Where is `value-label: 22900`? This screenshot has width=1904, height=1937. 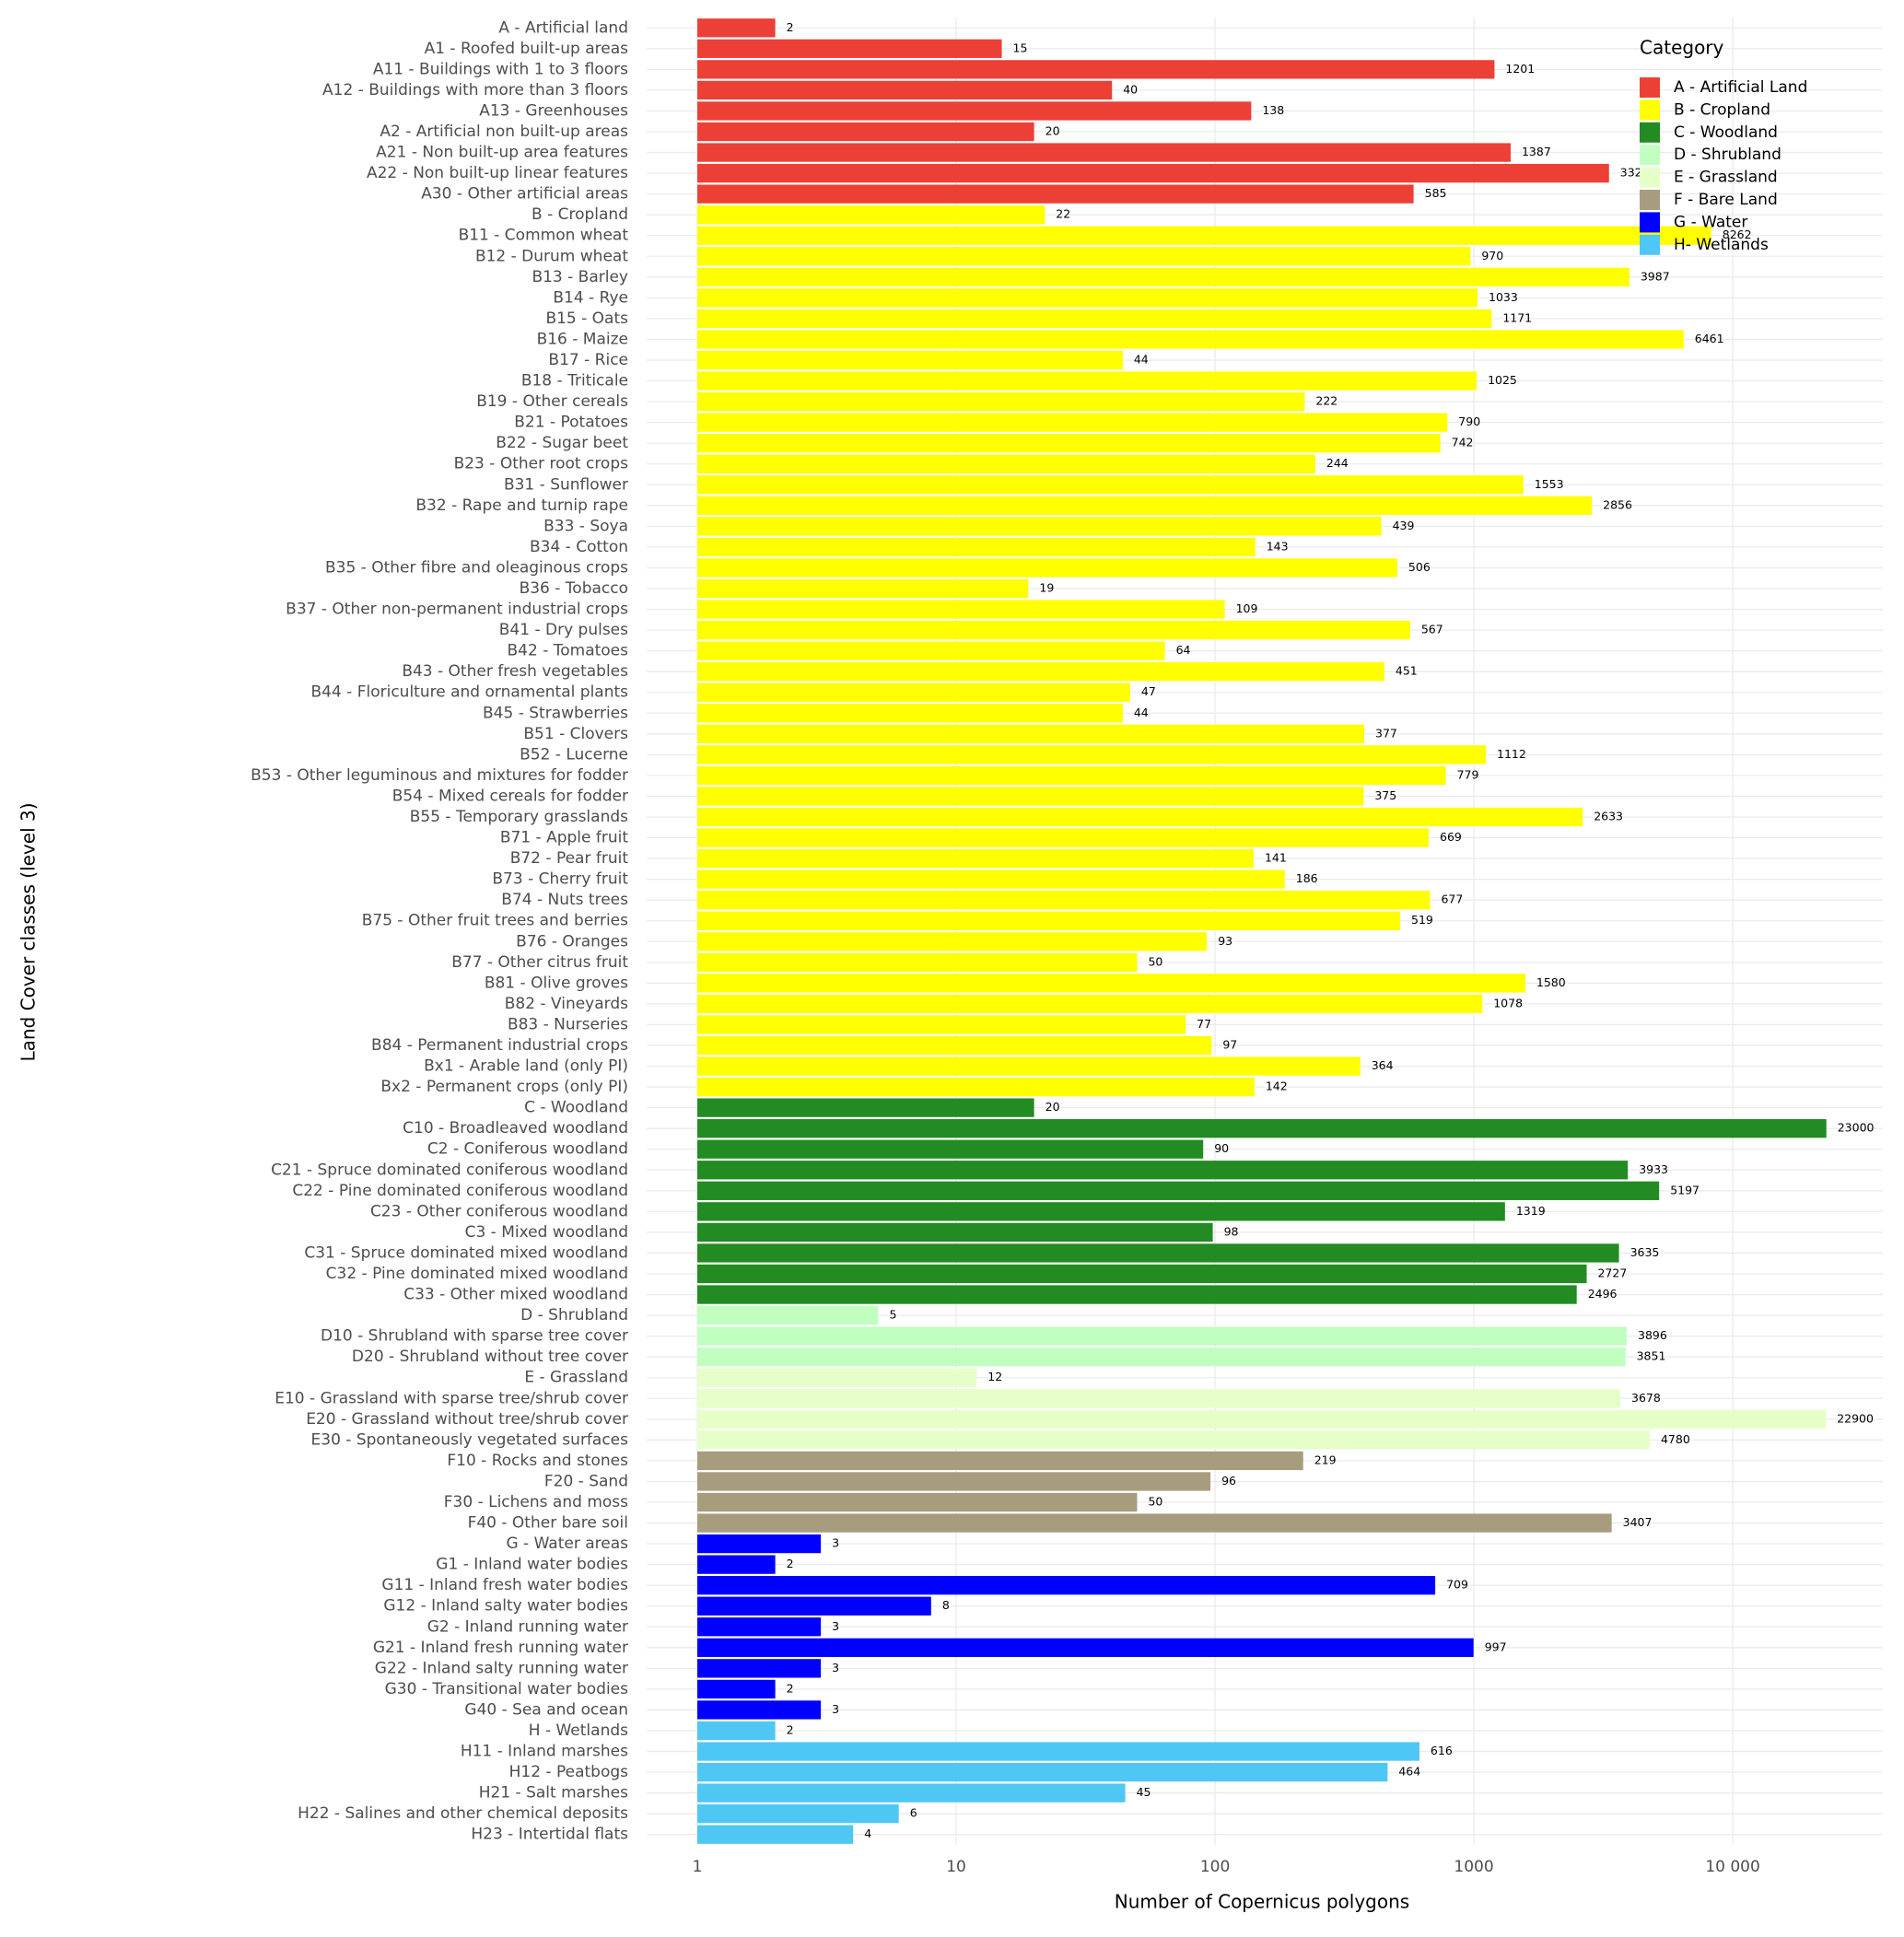
value-label: 22900 is located at coordinates (1855, 1418).